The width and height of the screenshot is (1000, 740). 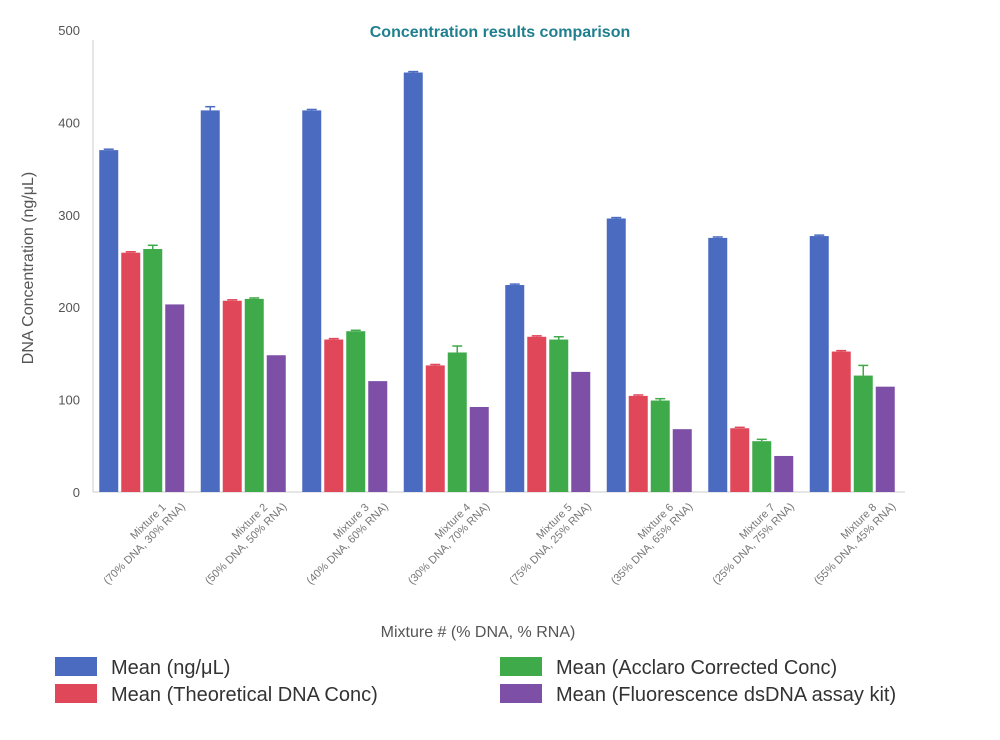 I want to click on category-label: Mixture 4(30% DNA, 70% RNA), so click(x=449, y=544).